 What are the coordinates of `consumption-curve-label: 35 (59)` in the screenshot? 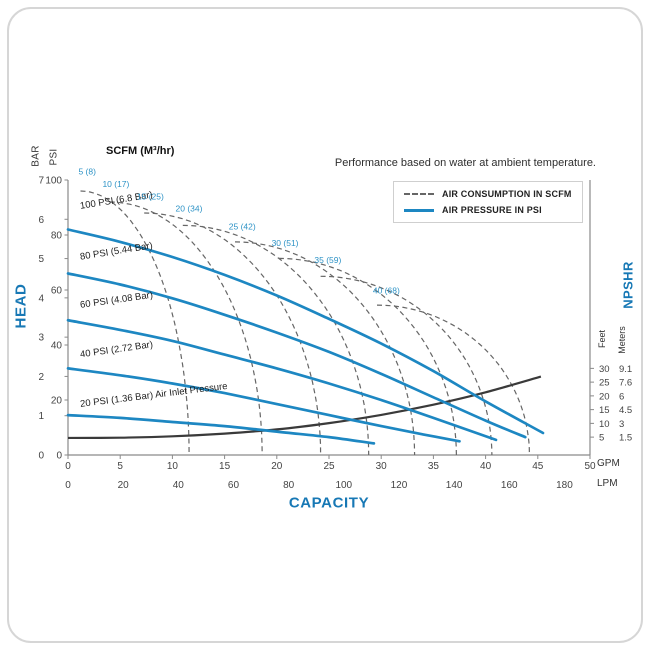 It's located at (327, 260).